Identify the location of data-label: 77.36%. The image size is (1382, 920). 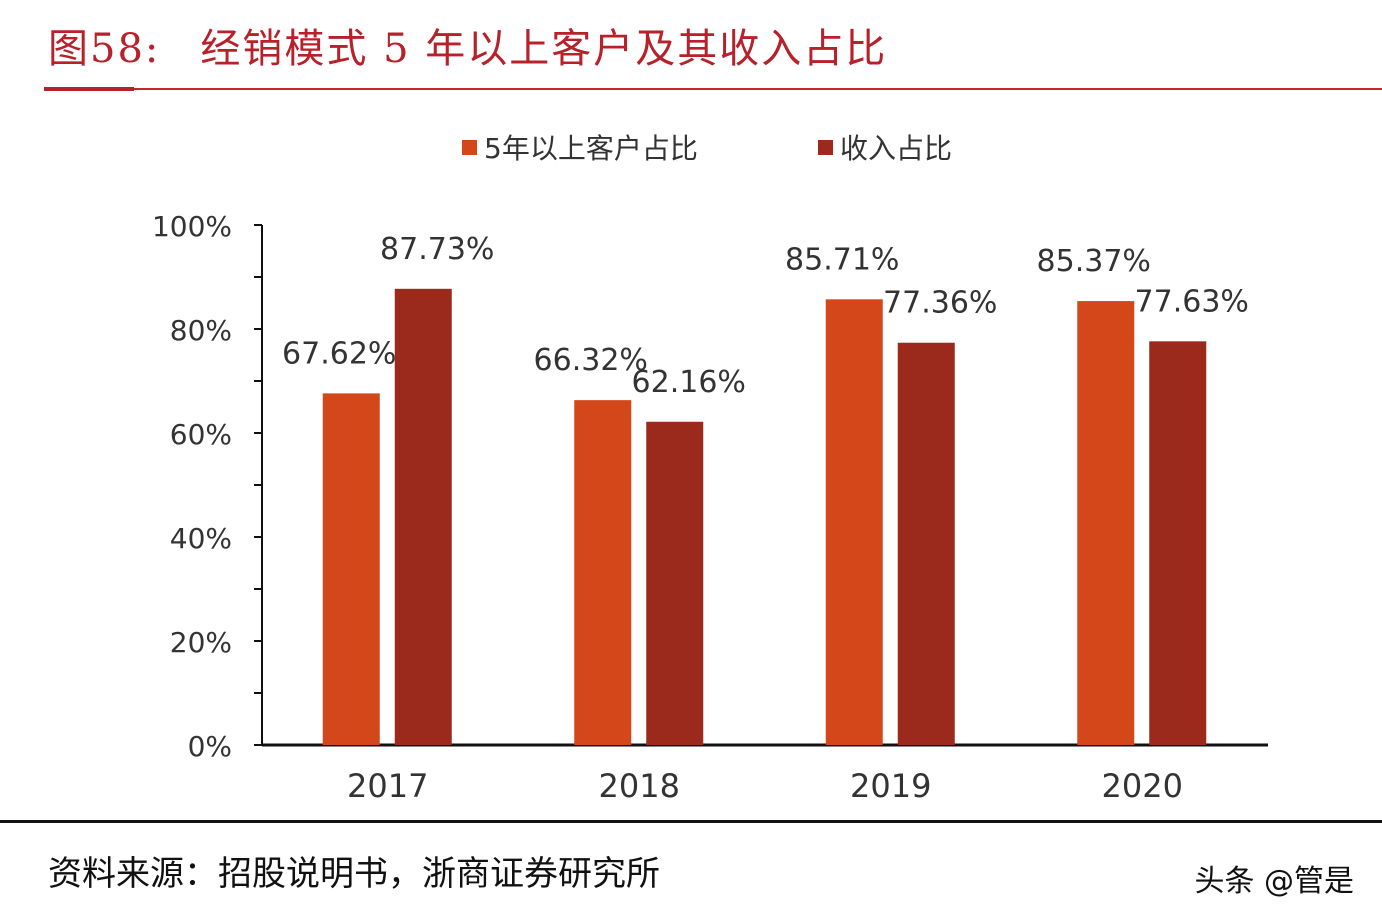
(940, 303).